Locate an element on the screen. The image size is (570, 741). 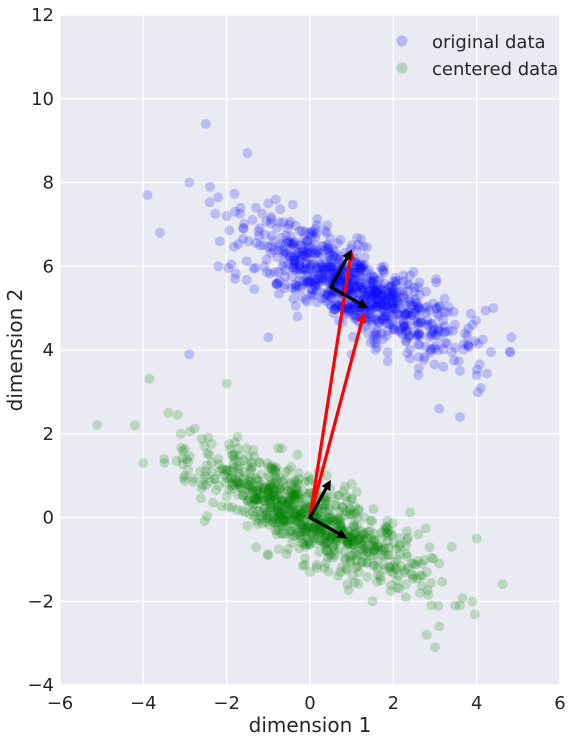
vector-arrows is located at coordinates (338, 394).